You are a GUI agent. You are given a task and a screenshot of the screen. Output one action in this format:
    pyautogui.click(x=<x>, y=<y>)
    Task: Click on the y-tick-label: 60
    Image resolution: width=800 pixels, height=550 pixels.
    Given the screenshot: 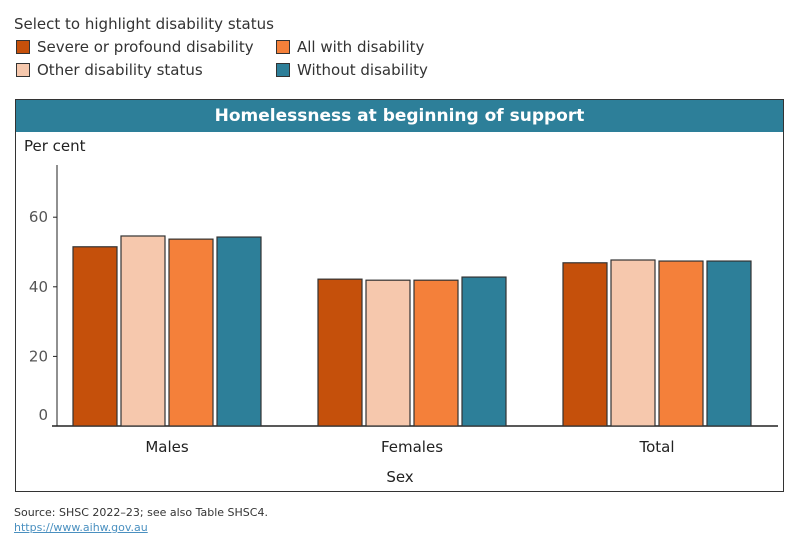 What is the action you would take?
    pyautogui.click(x=38, y=217)
    